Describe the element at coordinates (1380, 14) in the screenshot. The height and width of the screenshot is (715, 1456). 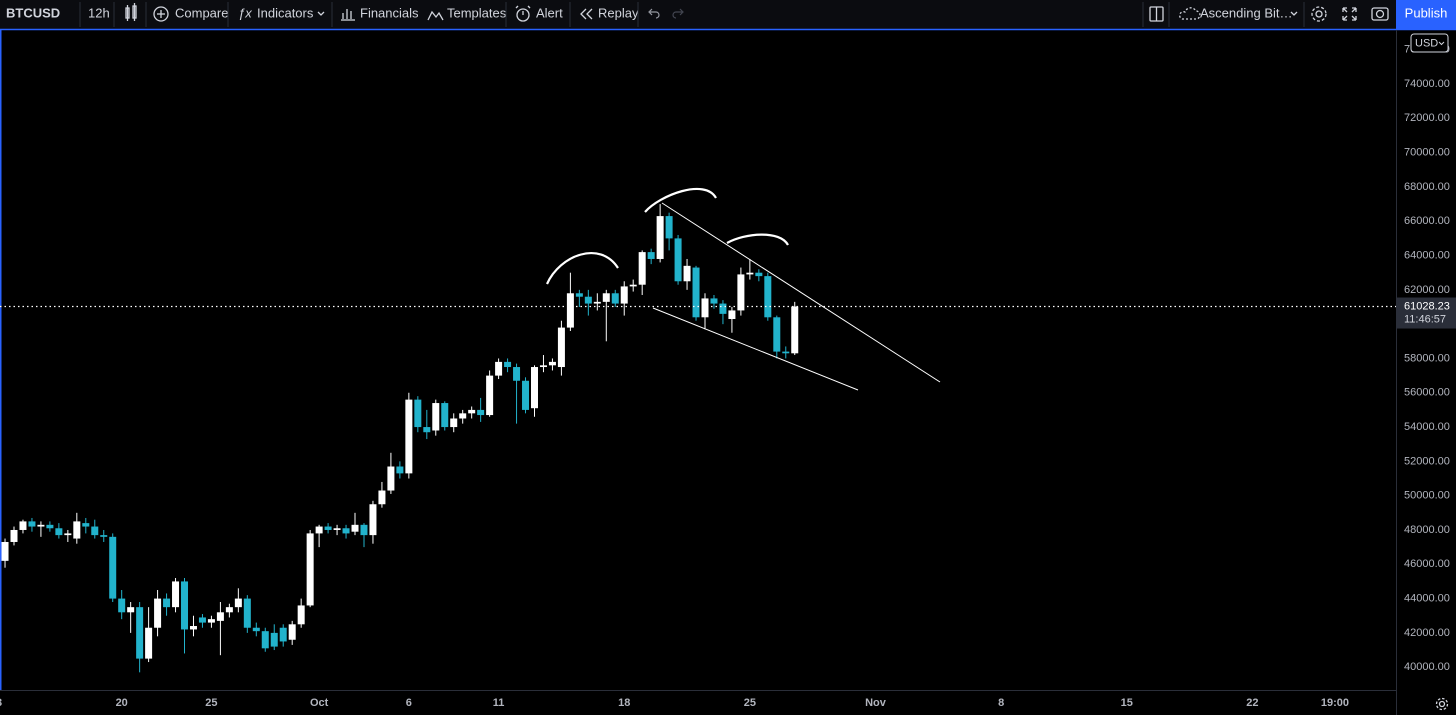
I see `snapshot-icon` at that location.